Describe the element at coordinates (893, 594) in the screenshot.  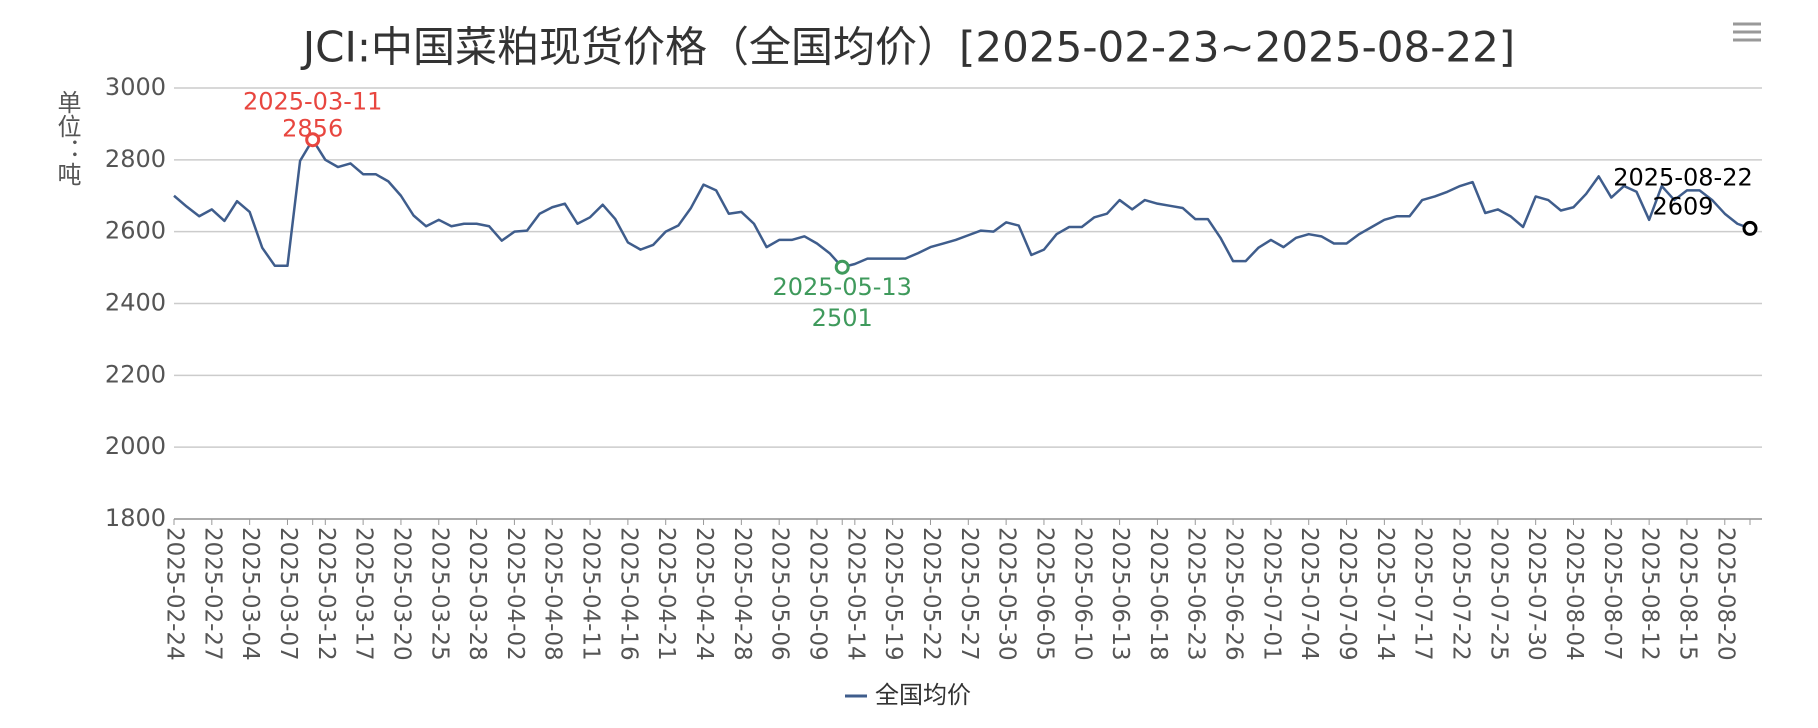
I see `x-tick-label: 2025-05-19` at that location.